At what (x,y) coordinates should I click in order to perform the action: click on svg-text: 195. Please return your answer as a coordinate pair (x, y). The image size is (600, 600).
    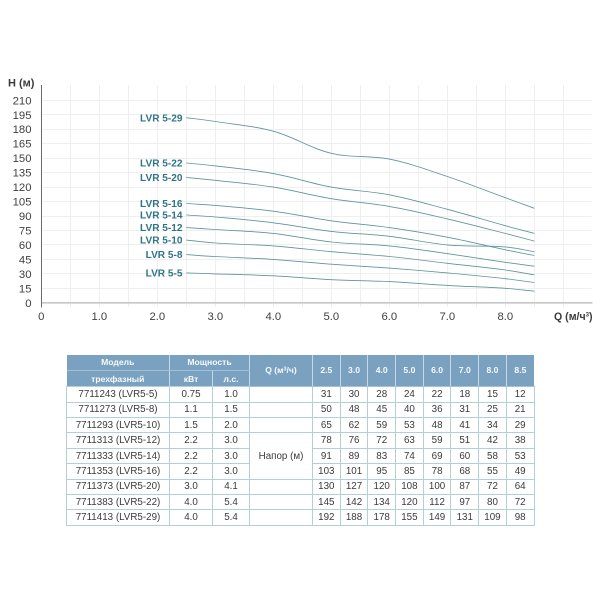
    Looking at the image, I should click on (22, 116).